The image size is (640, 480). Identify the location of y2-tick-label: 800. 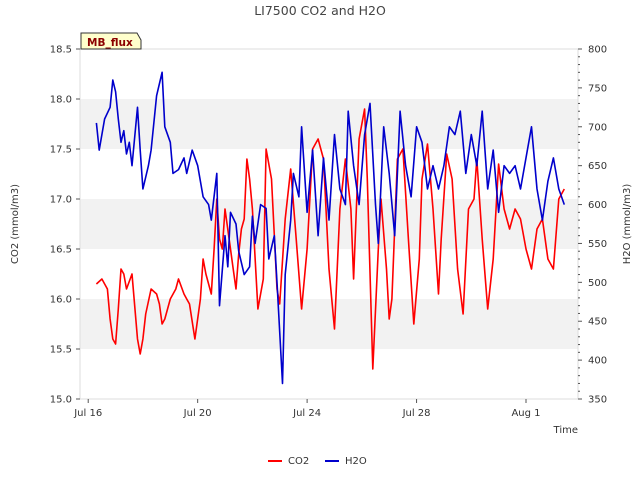
(597, 50).